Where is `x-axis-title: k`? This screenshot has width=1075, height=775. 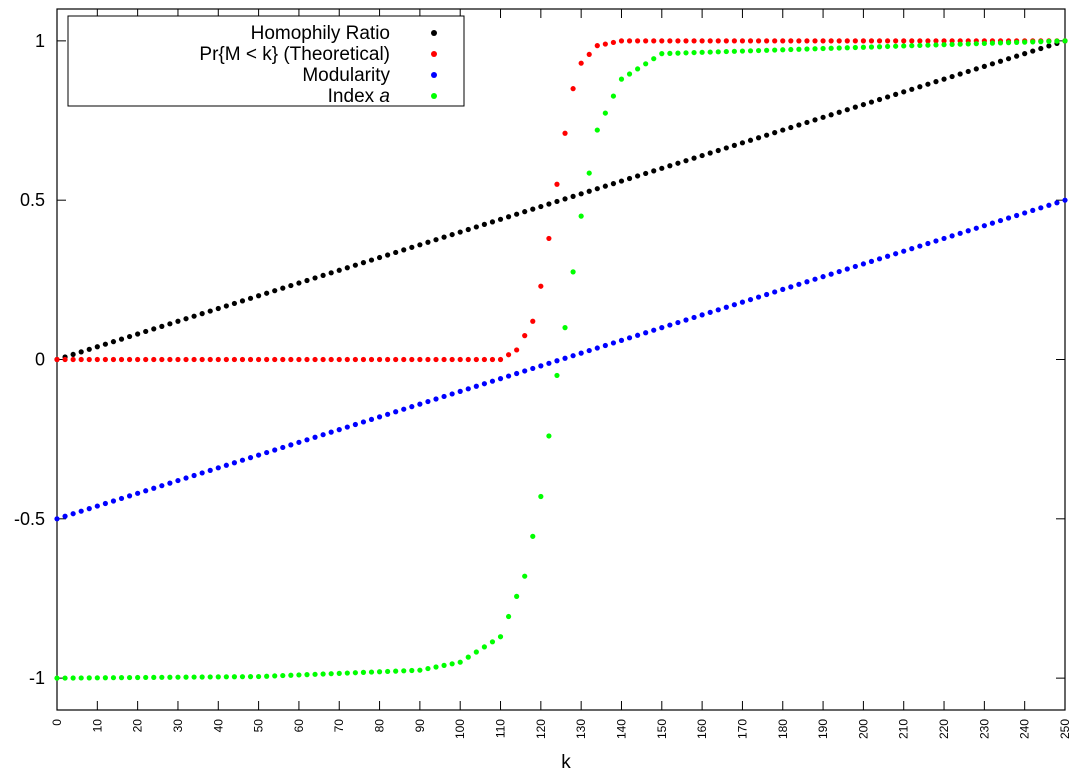 x-axis-title: k is located at coordinates (566, 762).